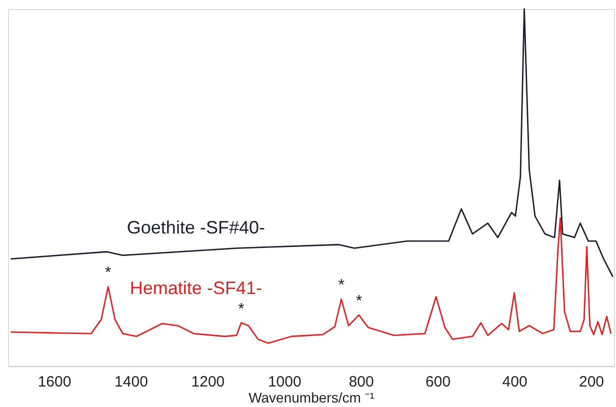 This screenshot has width=616, height=407. Describe the element at coordinates (208, 382) in the screenshot. I see `x-tick-label: 1200` at that location.